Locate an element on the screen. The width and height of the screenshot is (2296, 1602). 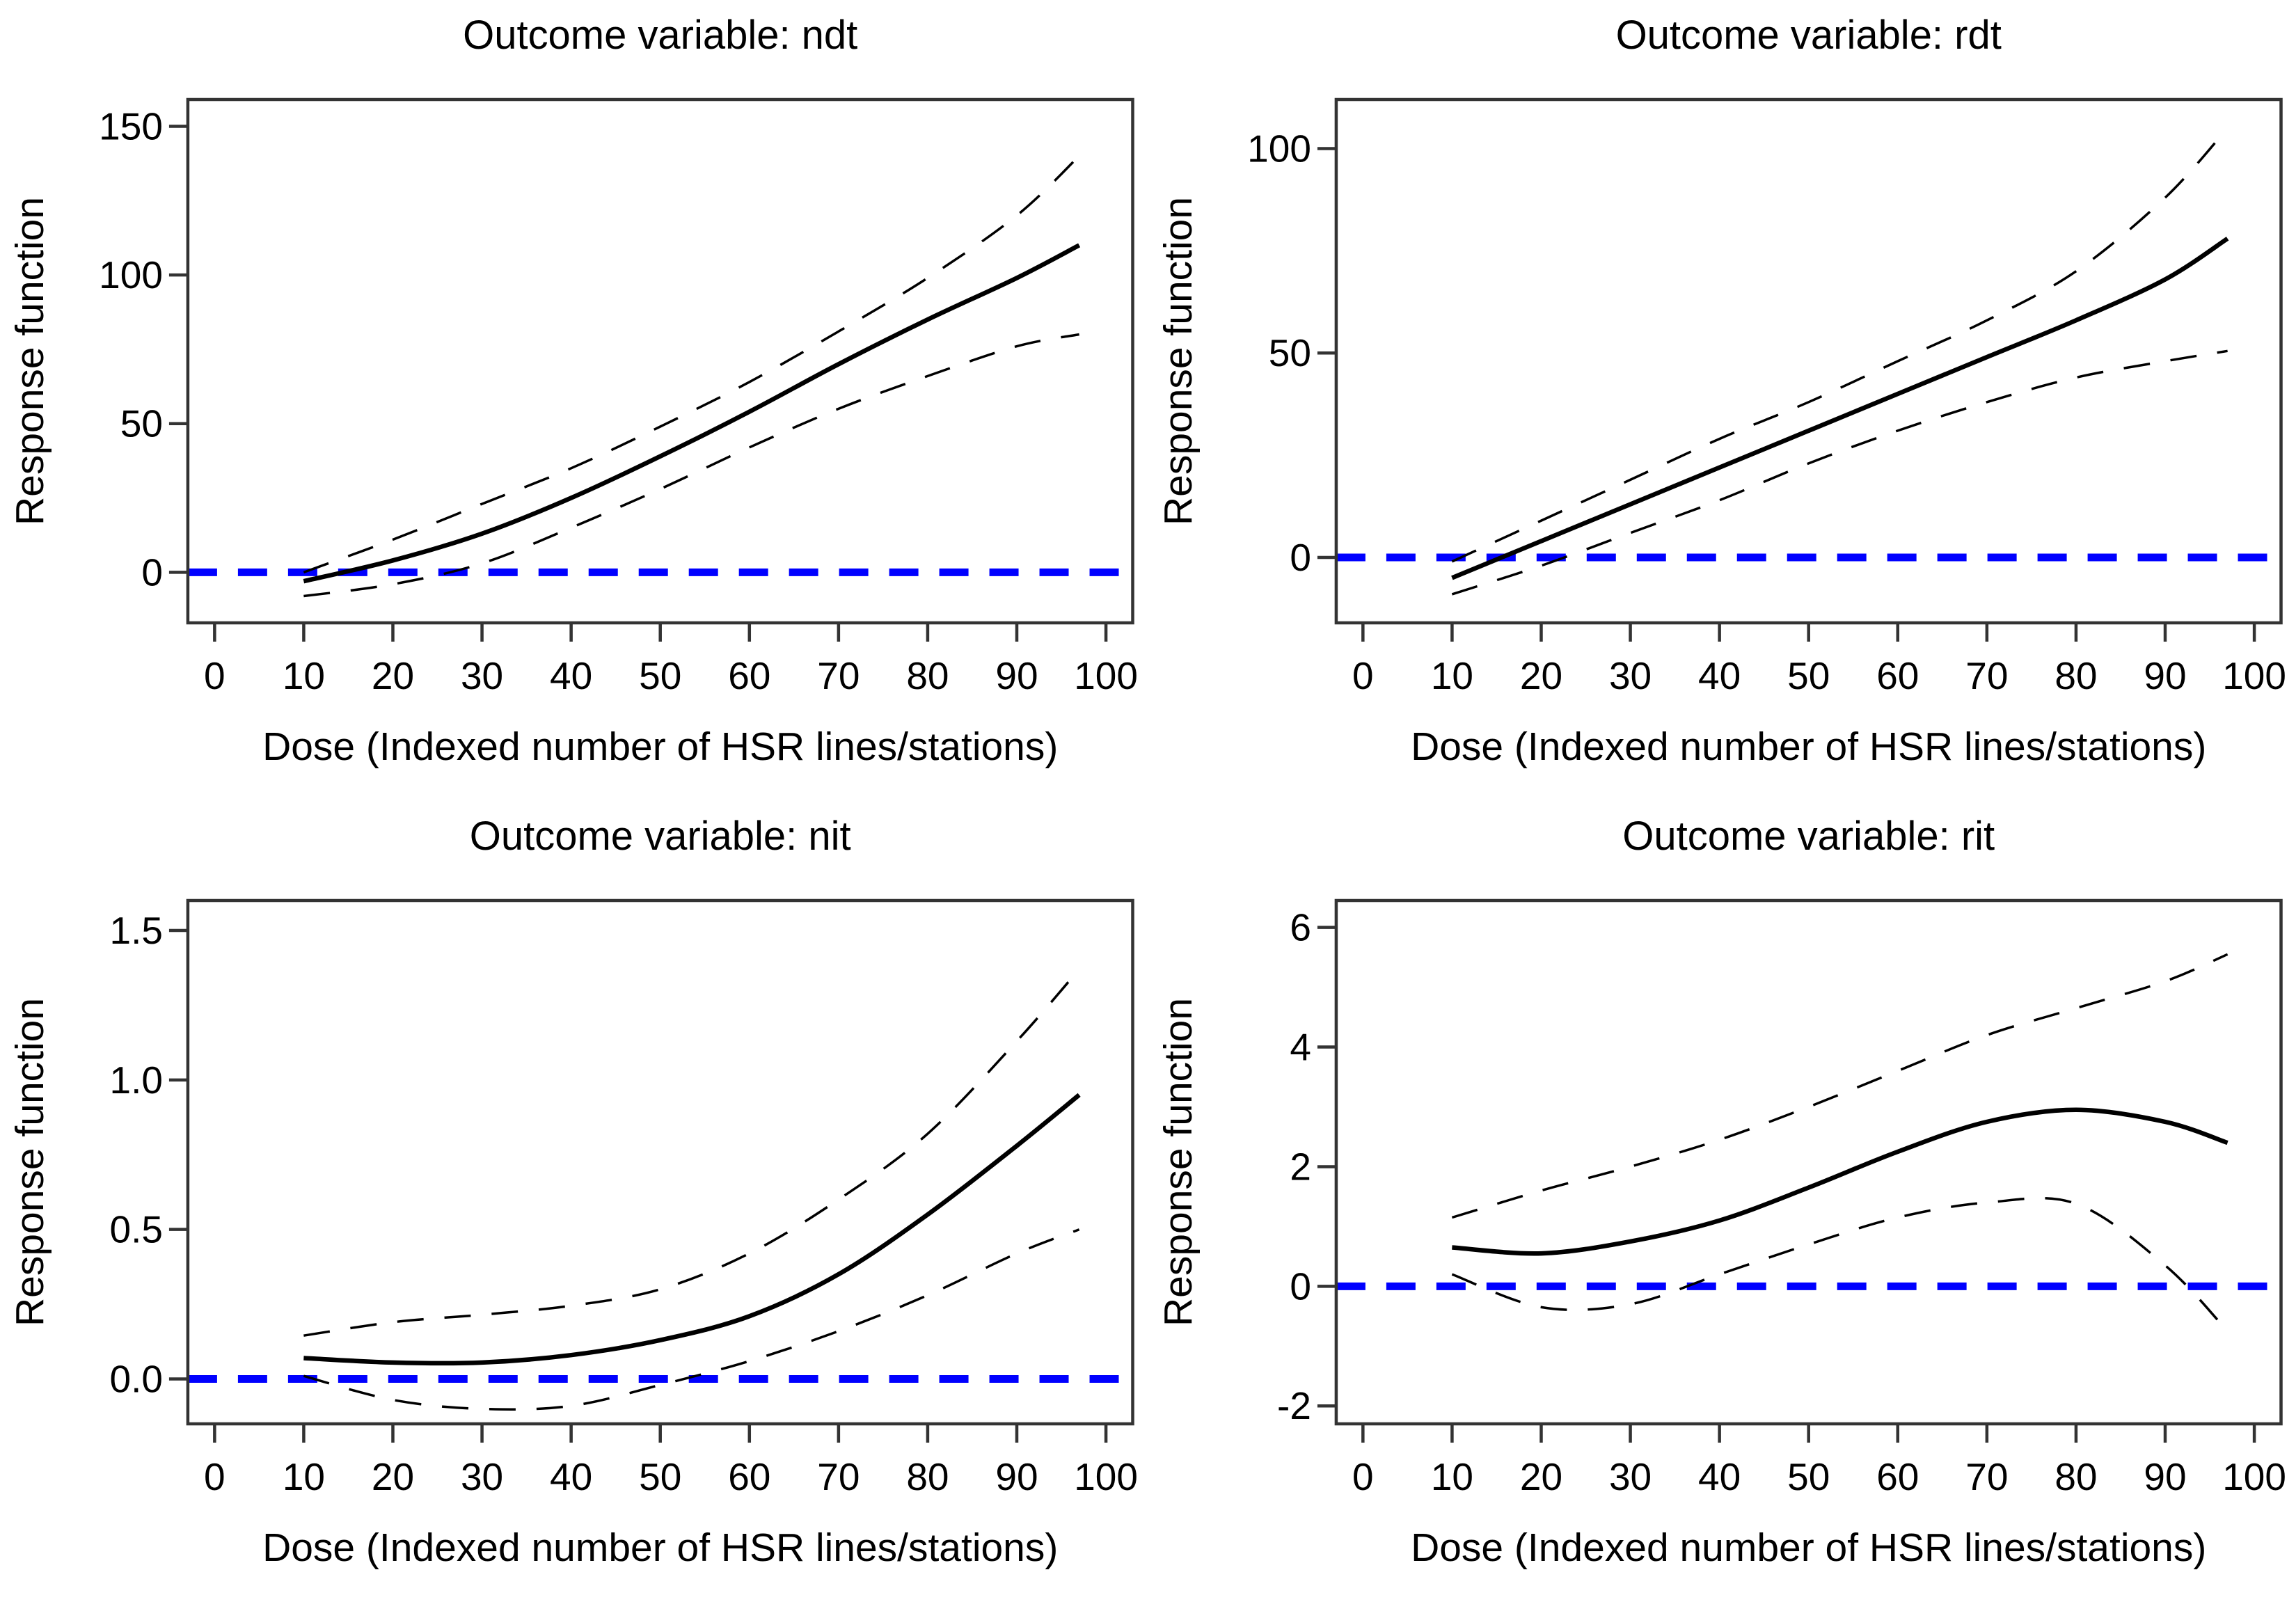
chart-title: Outcome variable: rdt is located at coordinates (1808, 35).